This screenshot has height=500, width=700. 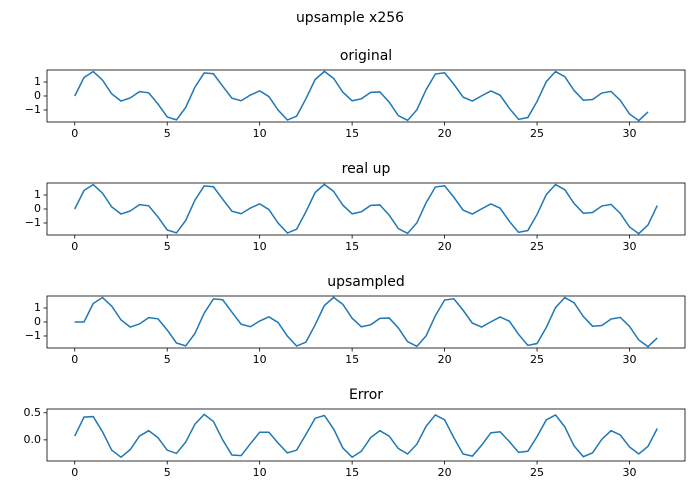 I want to click on y-tick-label: 0.0, so click(x=33, y=439).